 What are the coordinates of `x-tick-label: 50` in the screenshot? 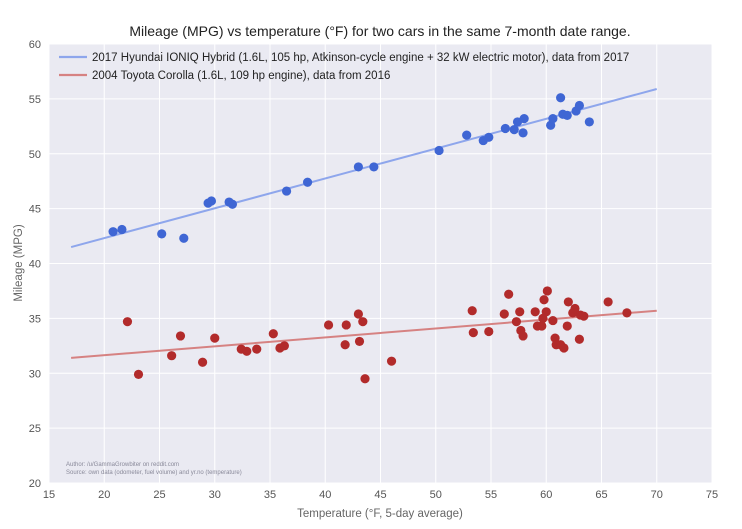 It's located at (436, 495).